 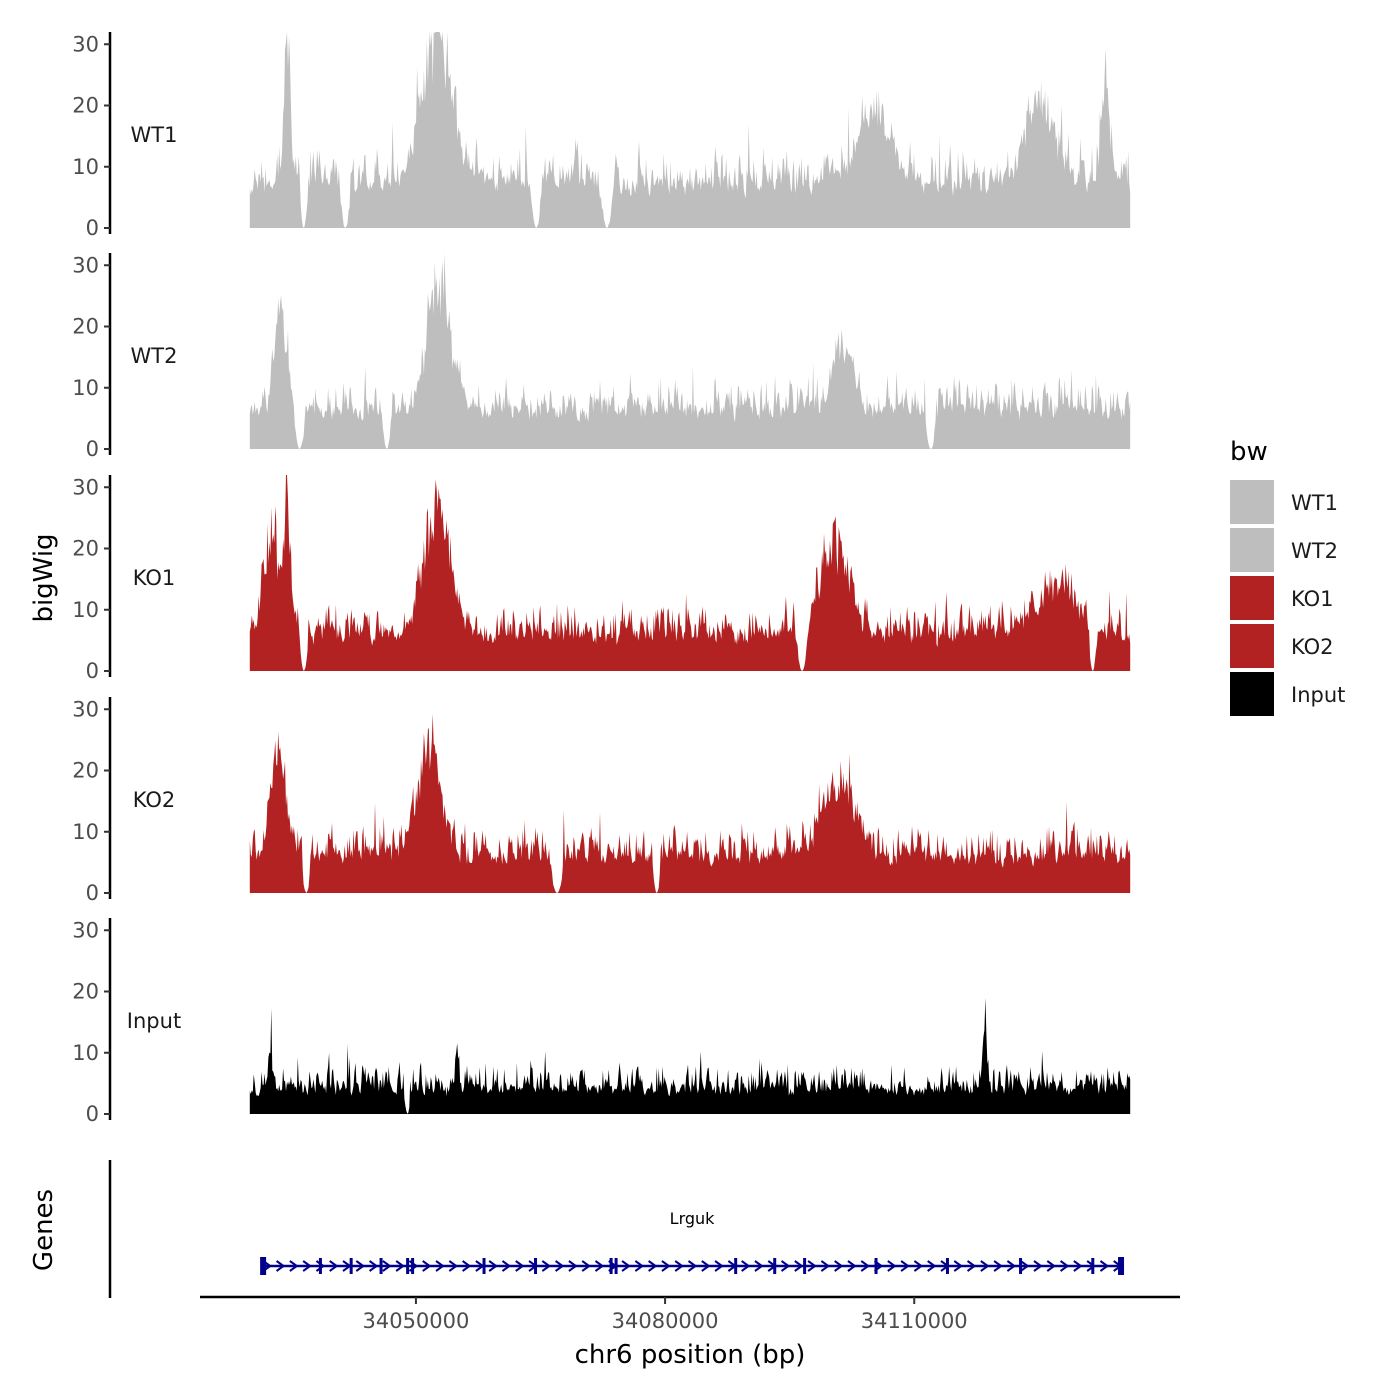 I want to click on gene-label: Lrguk, so click(x=693, y=1218).